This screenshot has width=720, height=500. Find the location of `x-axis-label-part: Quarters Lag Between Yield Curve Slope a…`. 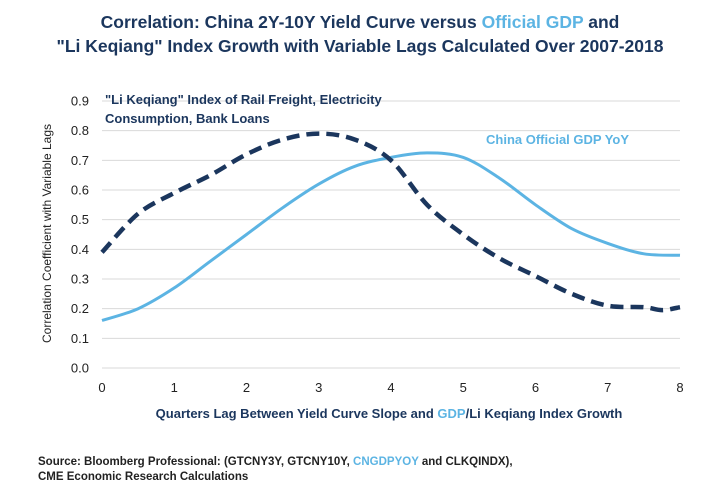

x-axis-label-part: Quarters Lag Between Yield Curve Slope a… is located at coordinates (297, 413).